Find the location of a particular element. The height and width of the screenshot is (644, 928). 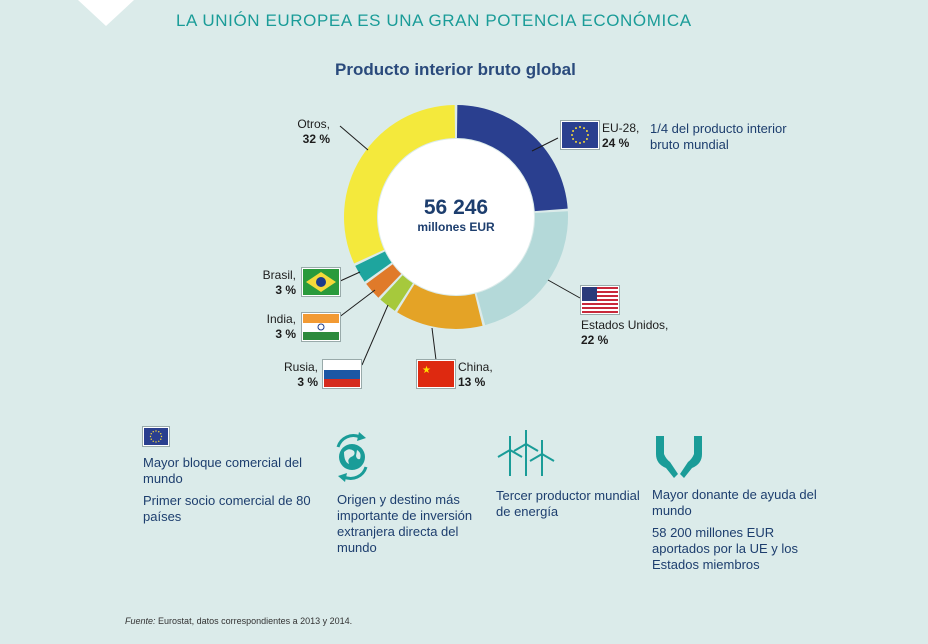

donut-hole is located at coordinates (456, 217).